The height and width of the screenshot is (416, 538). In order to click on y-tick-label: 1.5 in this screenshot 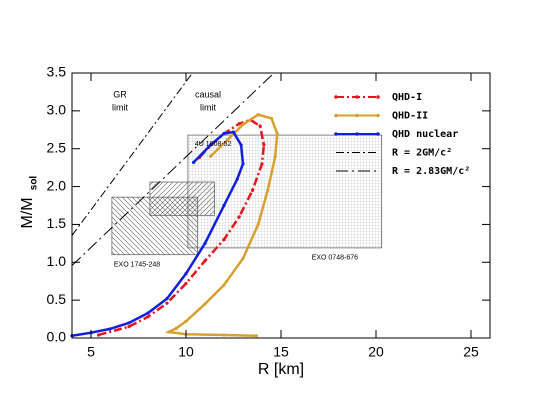, I will do `click(57, 223)`.